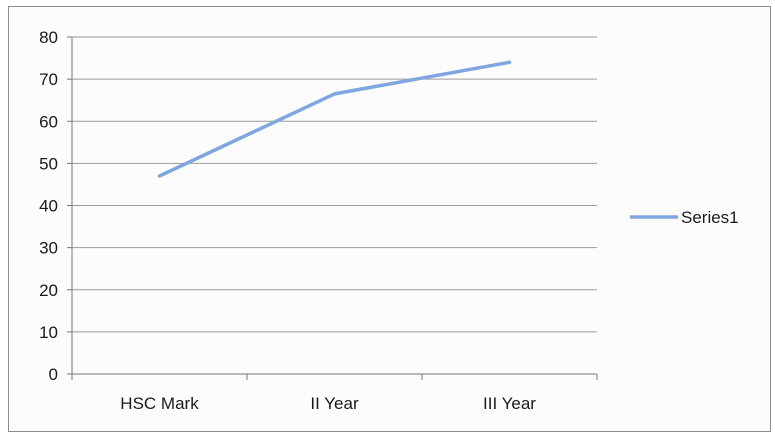  I want to click on y-tick-label: 80, so click(48, 37).